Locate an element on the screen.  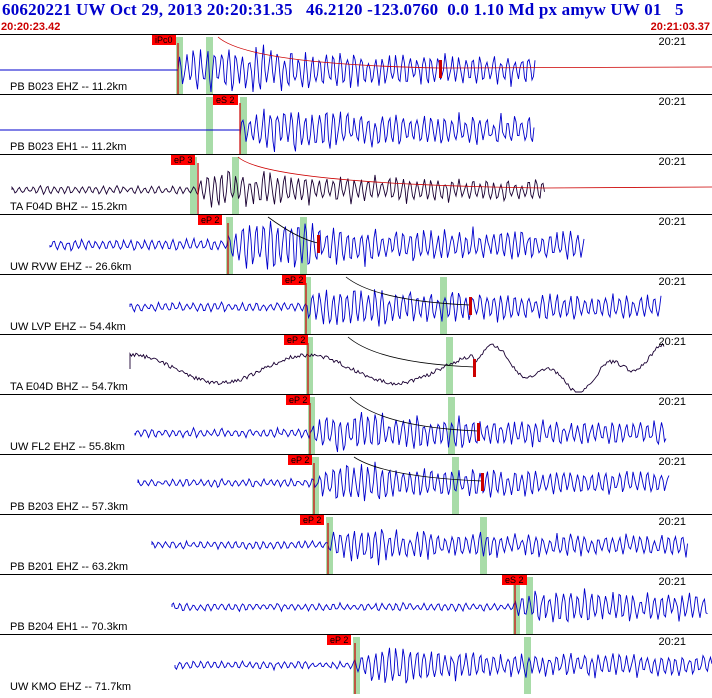
trace-panel: eS 2 20:21 PB B204 EH1 -- 70.3km is located at coordinates (356, 604).